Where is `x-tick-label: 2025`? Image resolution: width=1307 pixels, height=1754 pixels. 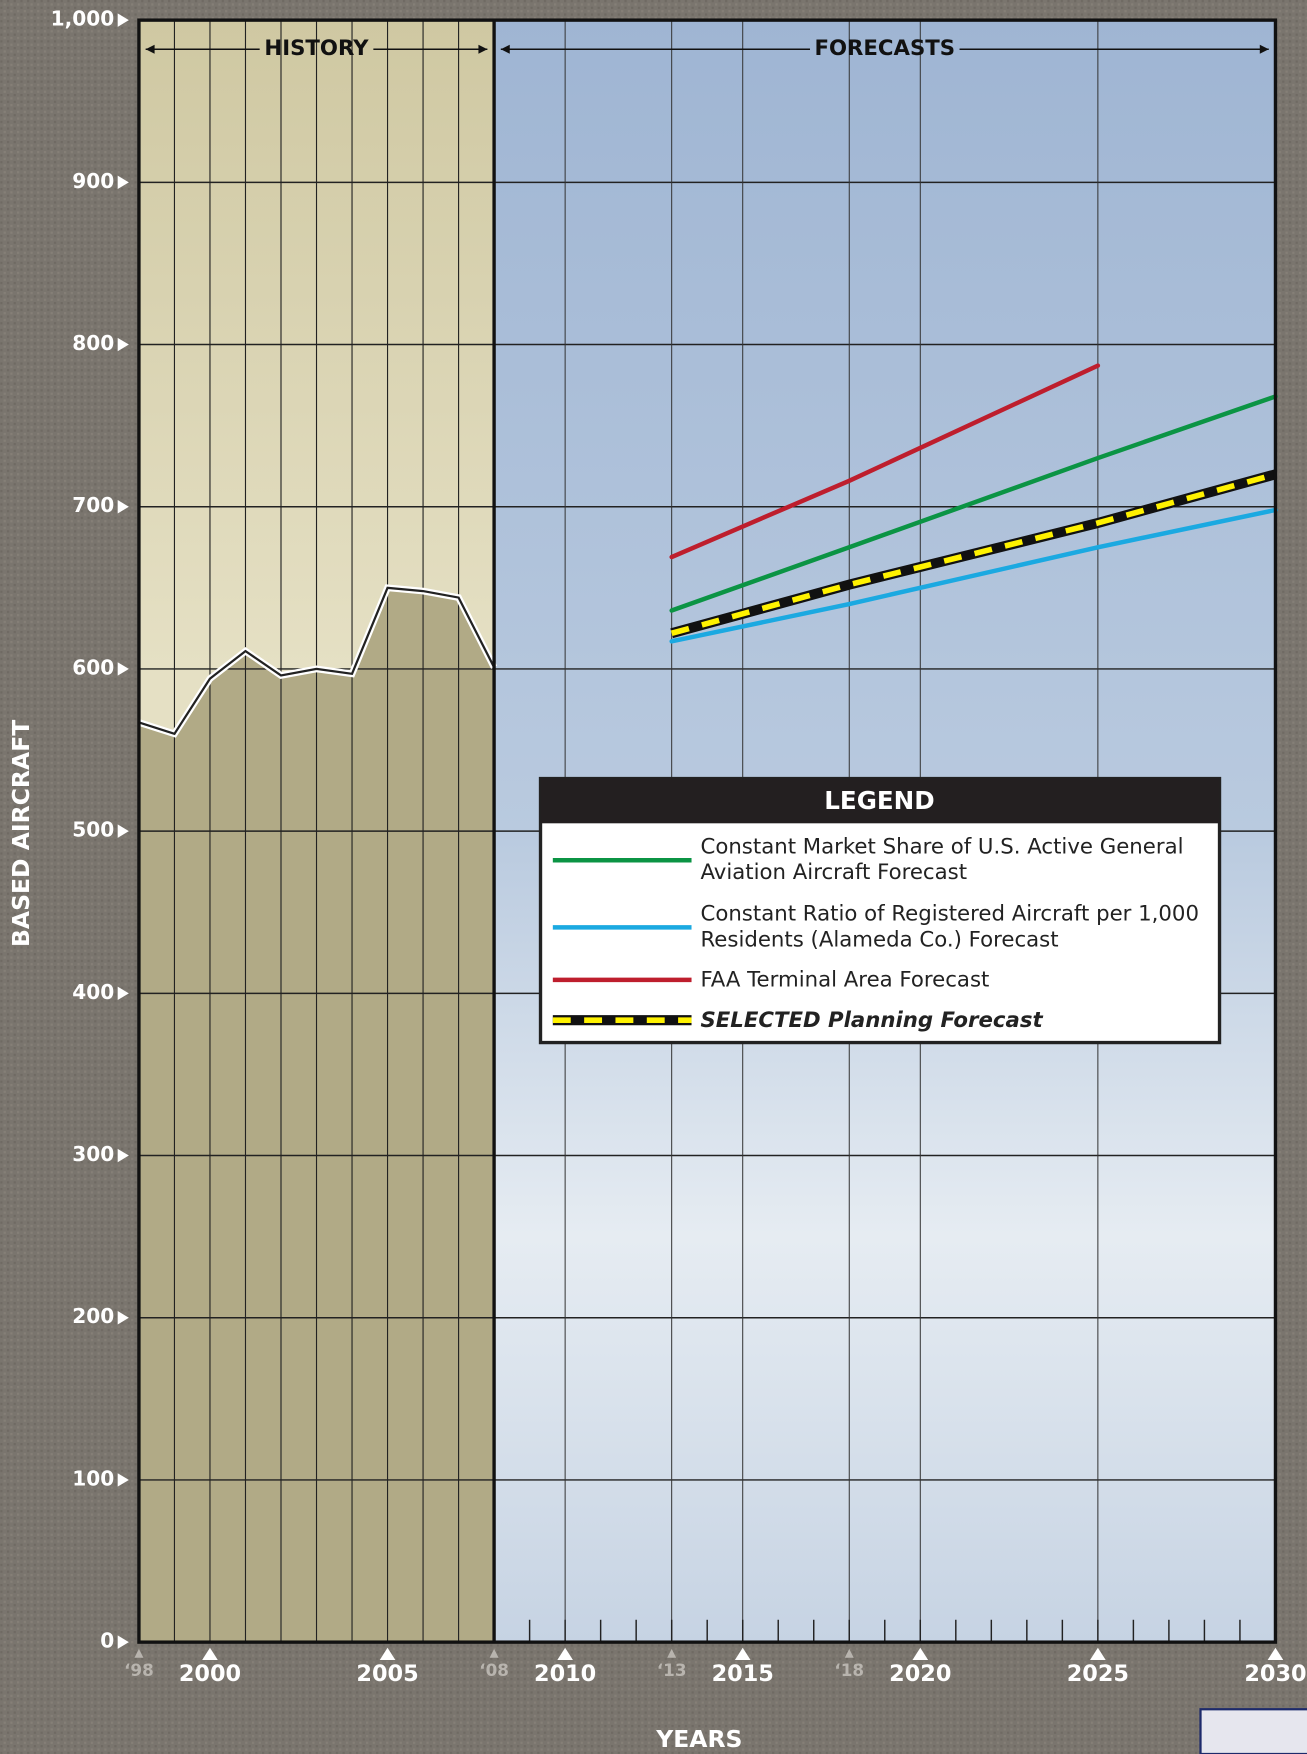 x-tick-label: 2025 is located at coordinates (1098, 1674).